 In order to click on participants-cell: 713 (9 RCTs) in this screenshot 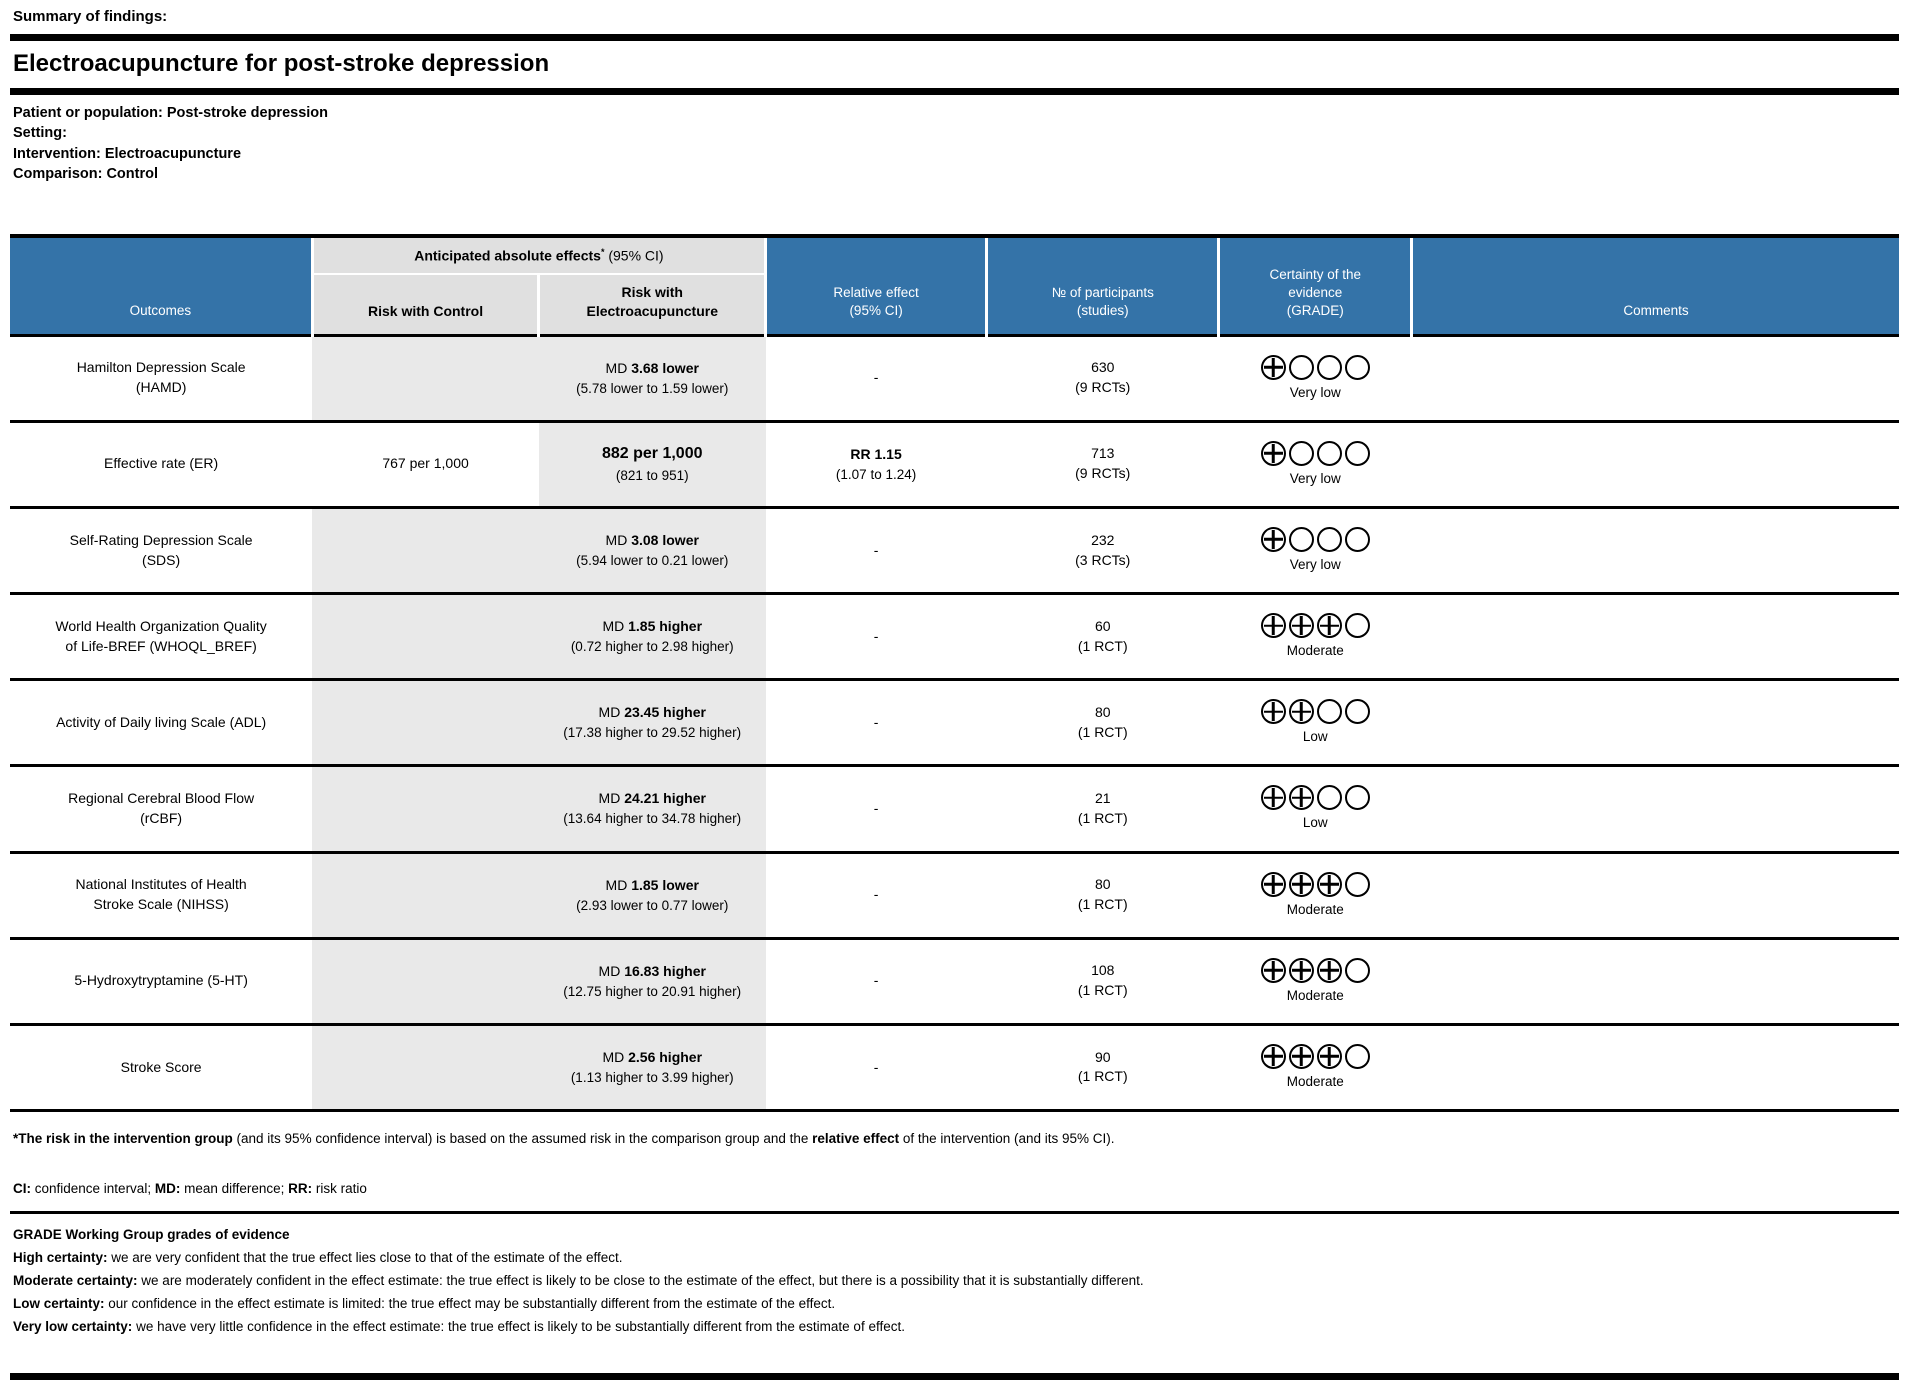, I will do `click(1102, 463)`.